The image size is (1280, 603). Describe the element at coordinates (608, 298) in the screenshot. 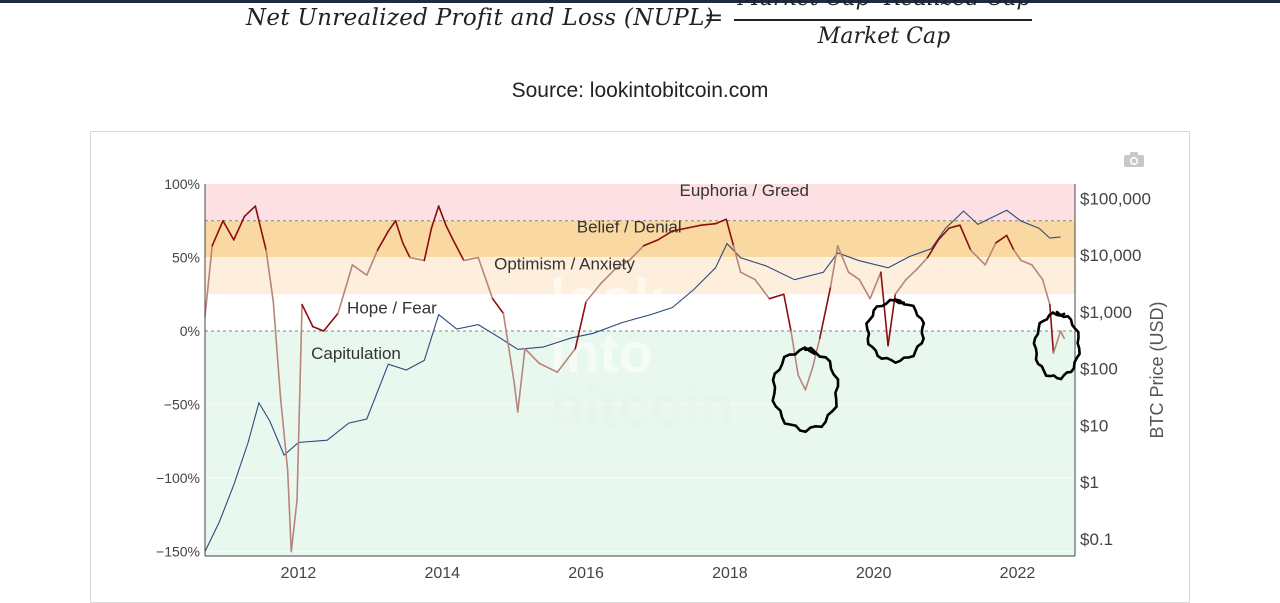

I see `watermark-look: look` at that location.